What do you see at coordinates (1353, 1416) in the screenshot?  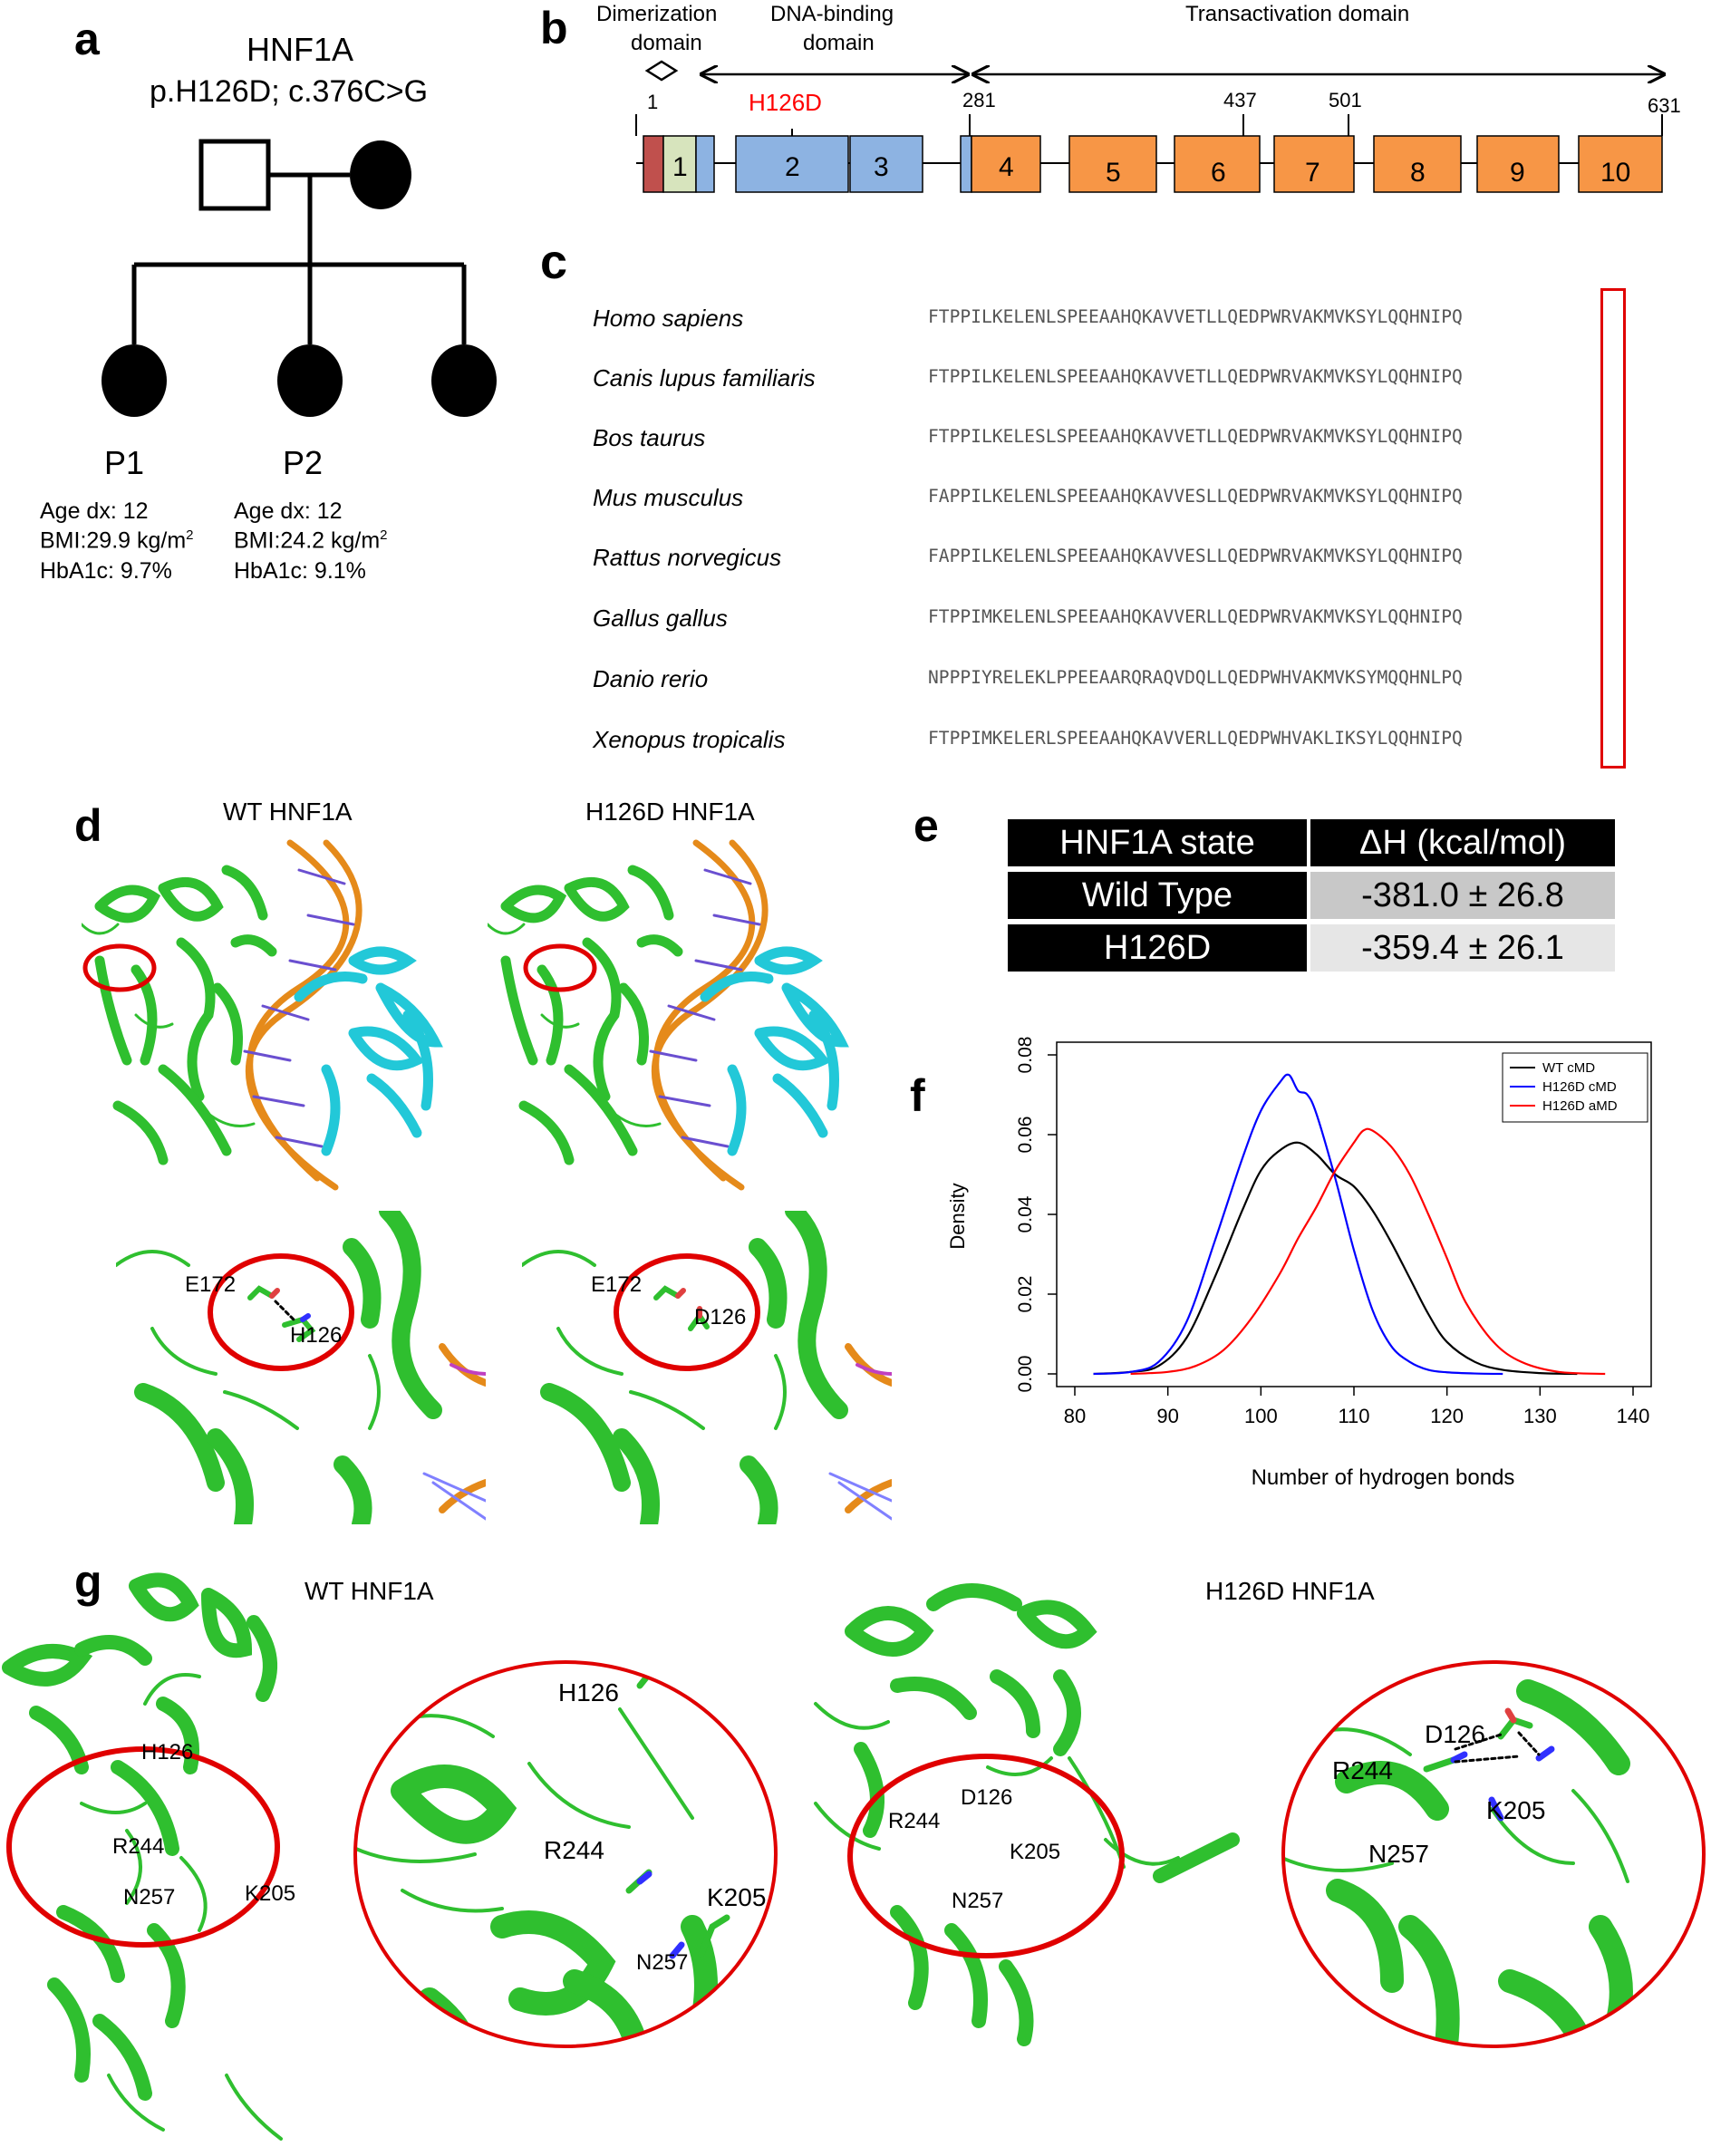 I see `x-tick-label: 110` at bounding box center [1353, 1416].